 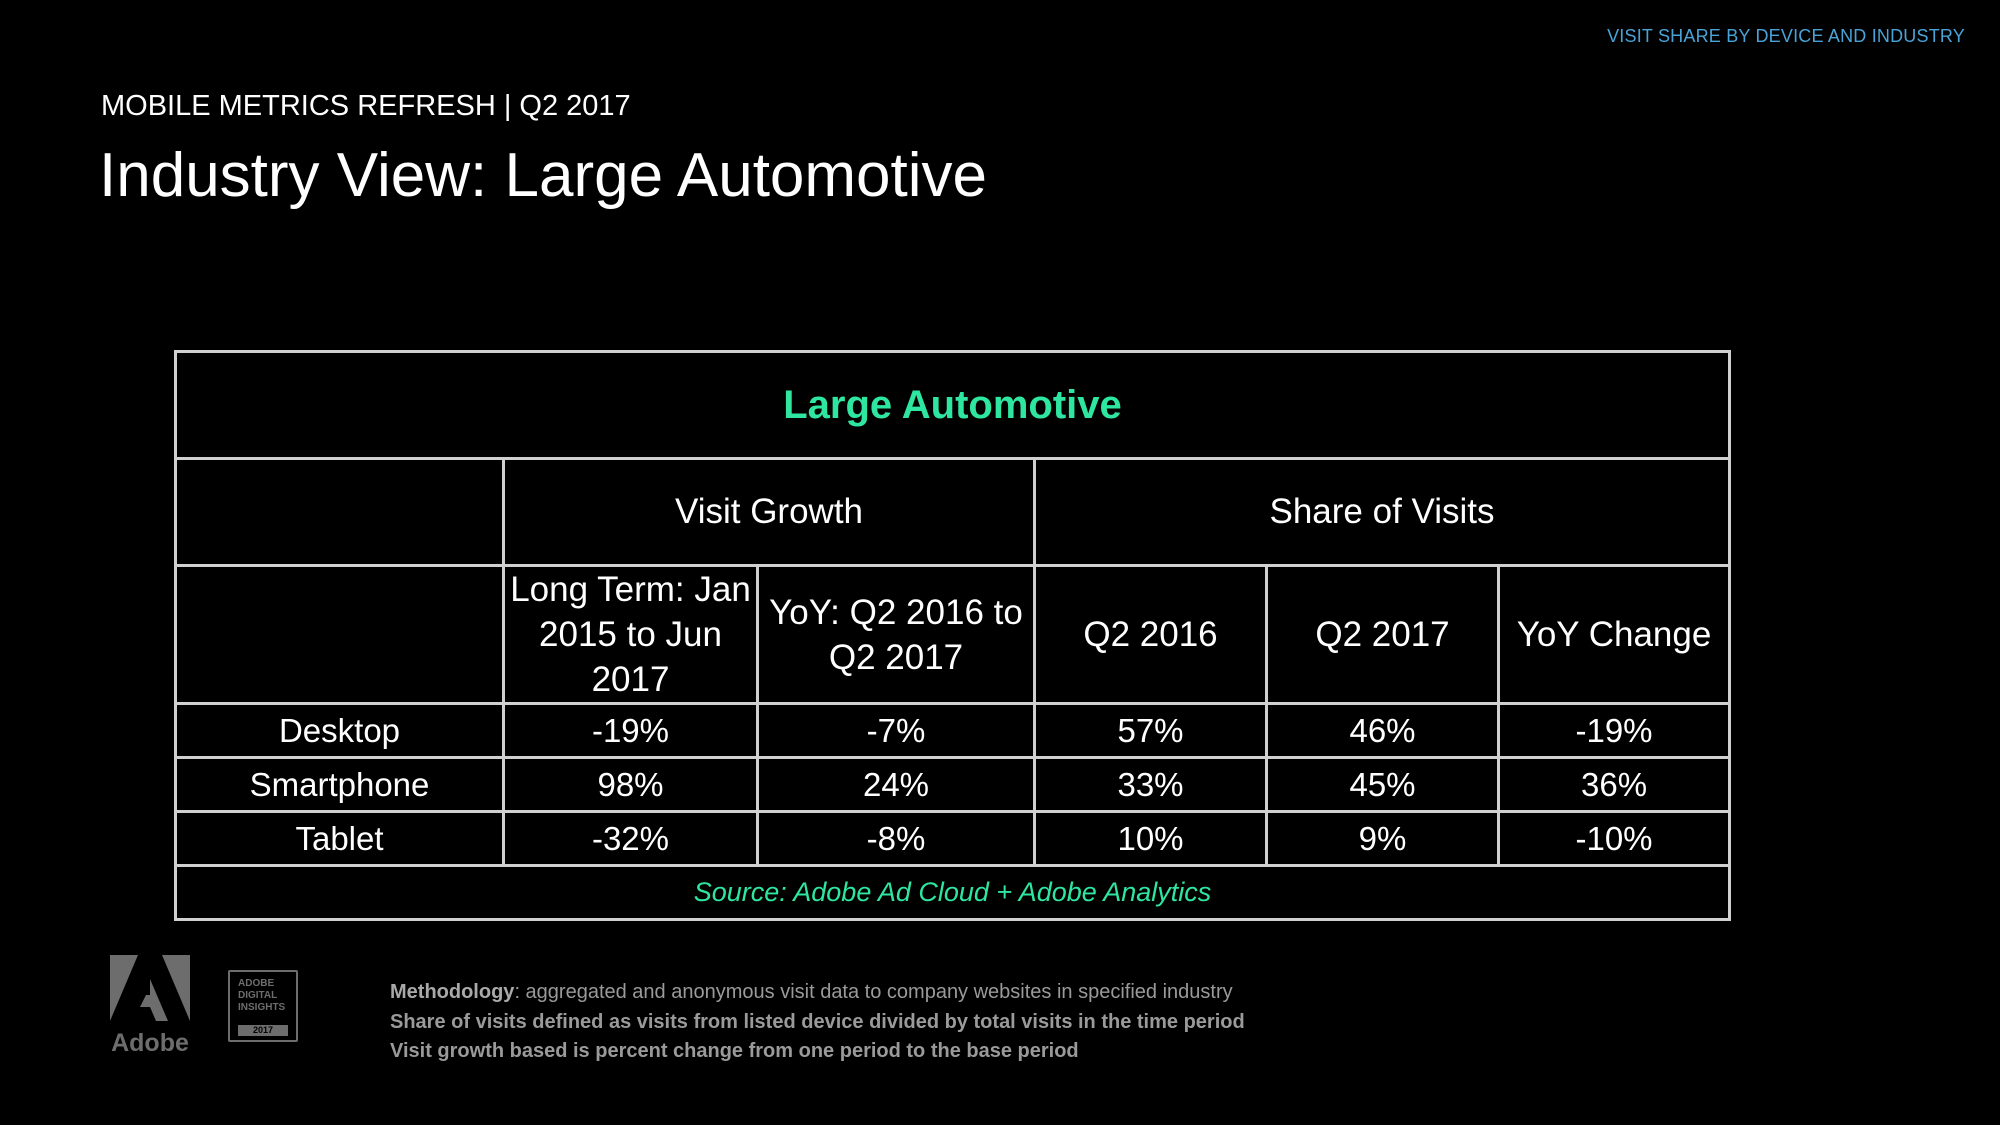 I want to click on group-header-visit-growth: Visit Growth, so click(x=769, y=512).